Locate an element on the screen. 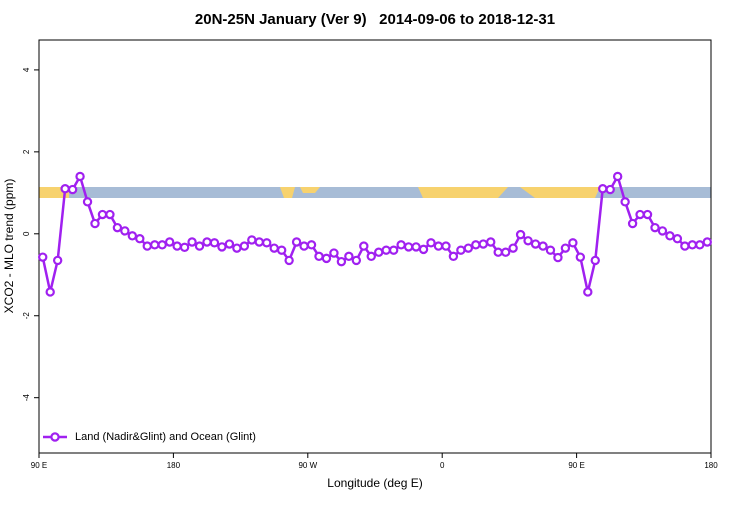  x-tick-label: 0 is located at coordinates (442, 465).